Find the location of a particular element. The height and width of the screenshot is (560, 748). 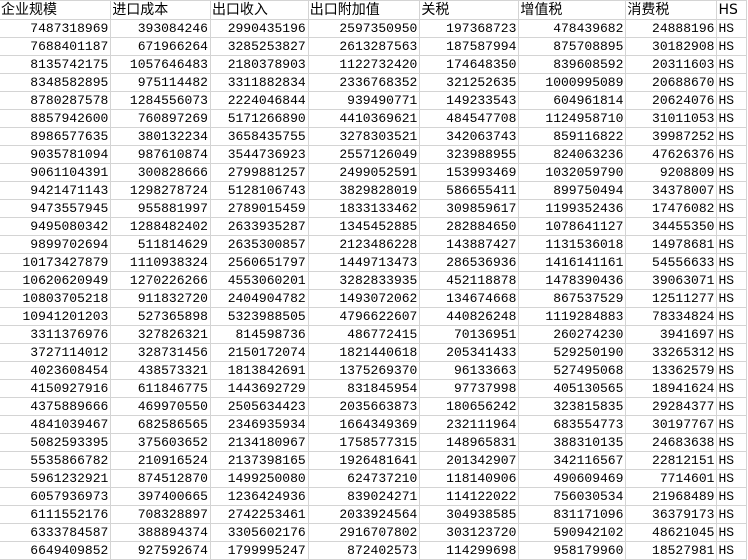

cell-export-revenue: 1499250080 is located at coordinates (259, 478).